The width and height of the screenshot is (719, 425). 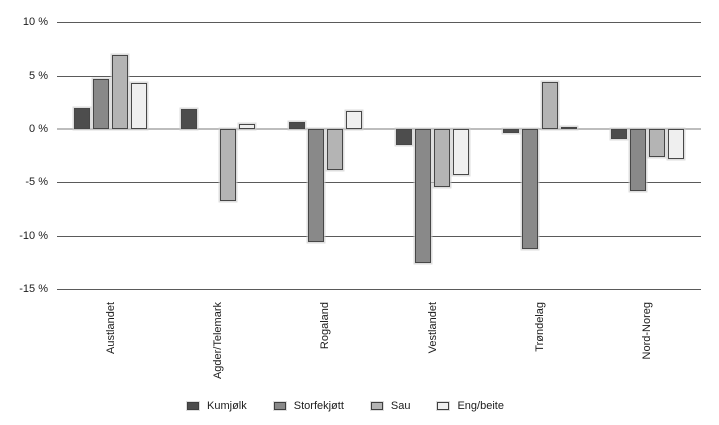 What do you see at coordinates (443, 406) in the screenshot?
I see `legend-swatch-eng-beite` at bounding box center [443, 406].